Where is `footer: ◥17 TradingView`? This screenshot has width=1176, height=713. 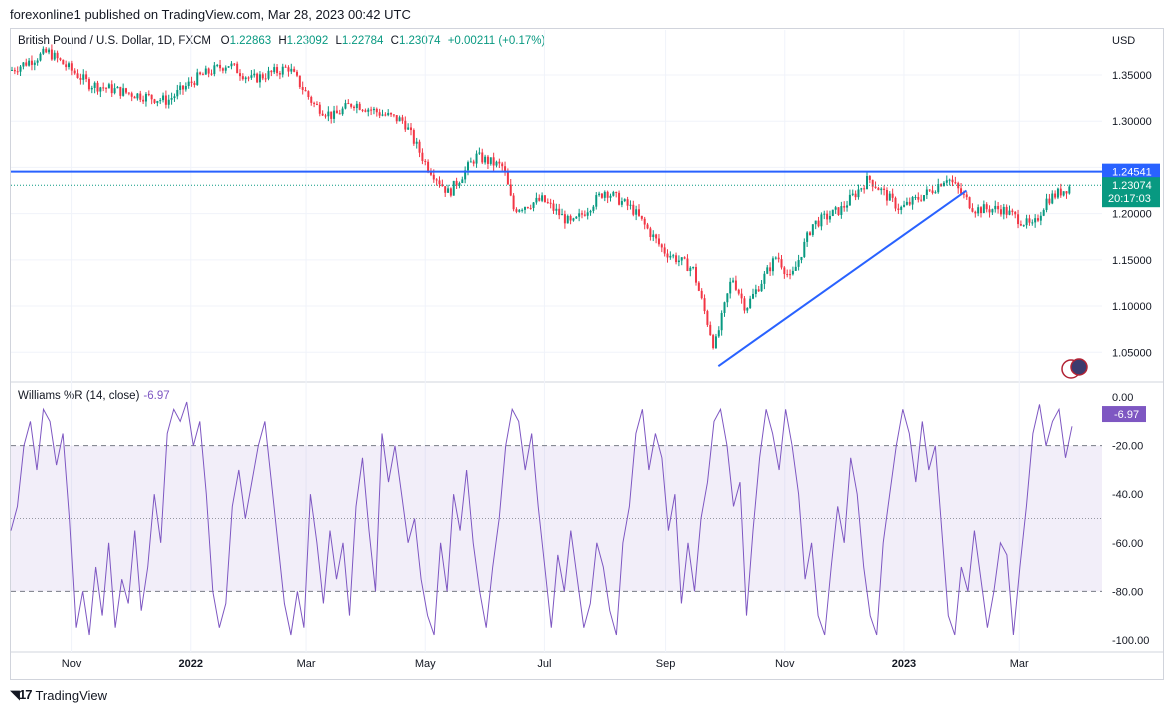 footer: ◥17 TradingView is located at coordinates (58, 695).